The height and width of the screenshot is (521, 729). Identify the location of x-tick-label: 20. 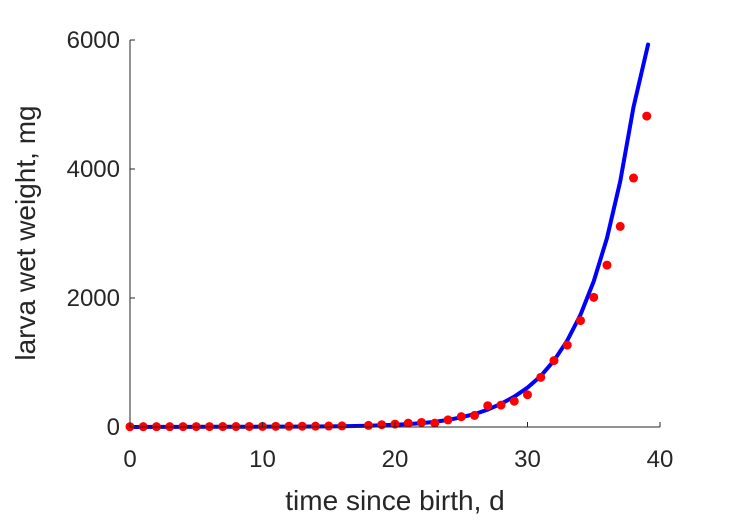
(395, 459).